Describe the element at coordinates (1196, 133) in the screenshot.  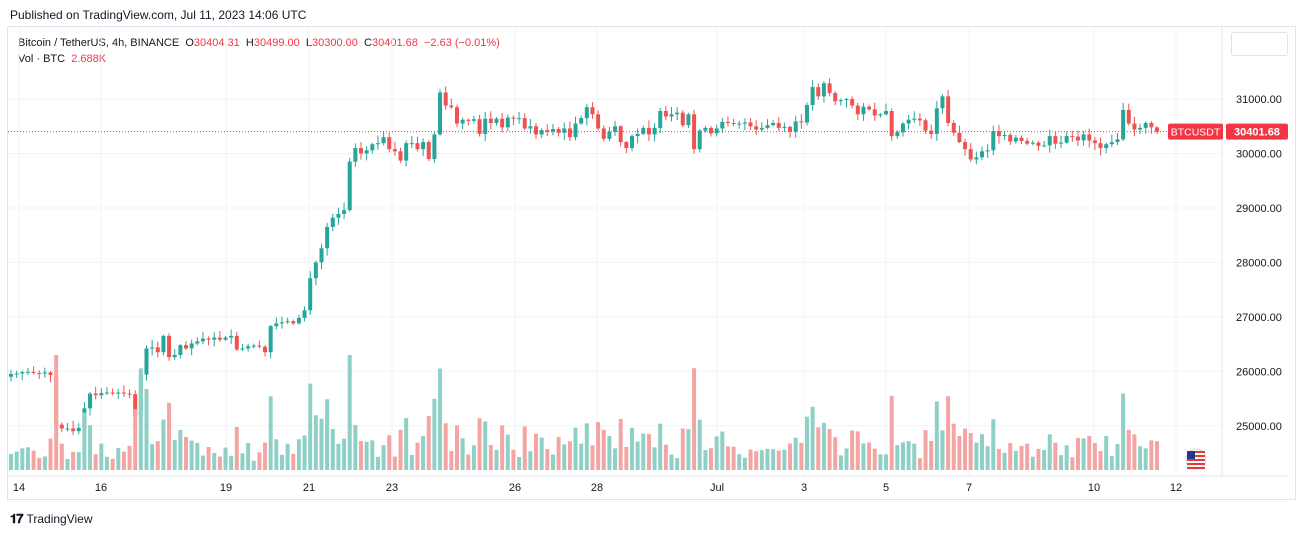
I see `symbol-tag-label: BTCUSDT` at that location.